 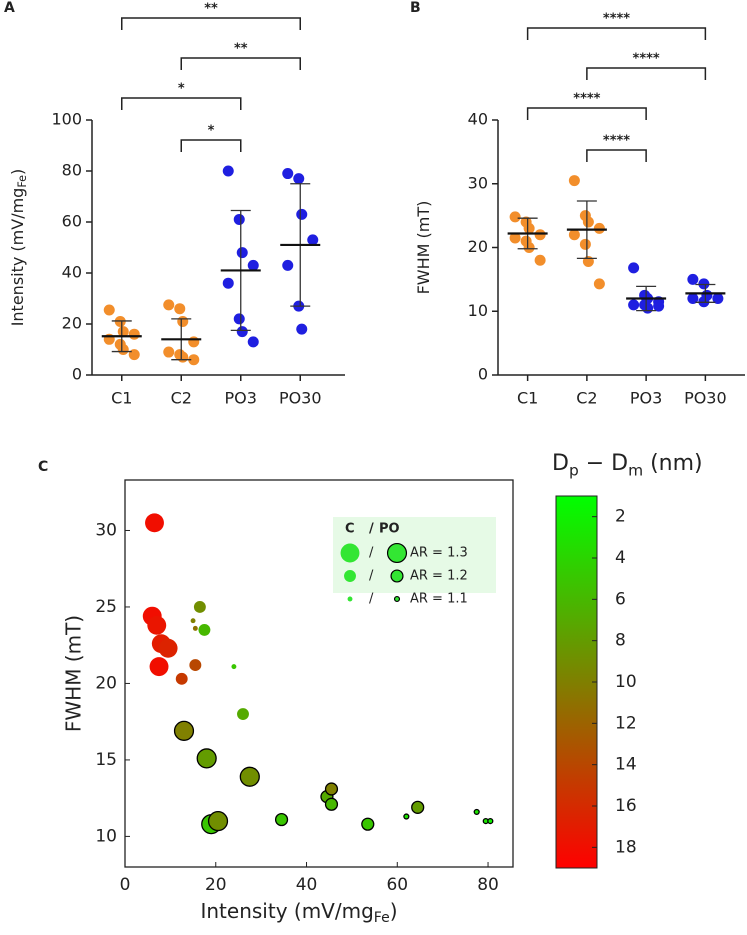 What do you see at coordinates (350, 529) in the screenshot?
I see `legend-header: C` at bounding box center [350, 529].